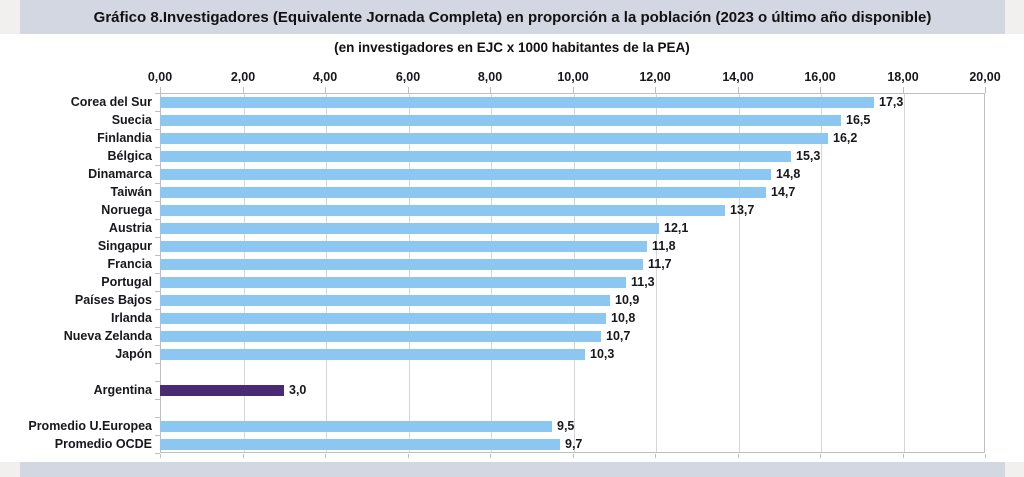 The image size is (1024, 477). What do you see at coordinates (124, 138) in the screenshot?
I see `category-label: Finlandia` at bounding box center [124, 138].